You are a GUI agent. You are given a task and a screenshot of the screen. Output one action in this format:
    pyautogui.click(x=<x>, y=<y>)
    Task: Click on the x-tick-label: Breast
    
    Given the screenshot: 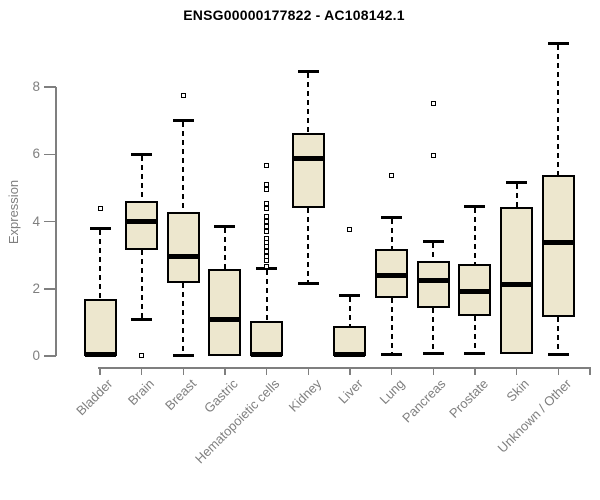 What is the action you would take?
    pyautogui.click(x=180, y=395)
    